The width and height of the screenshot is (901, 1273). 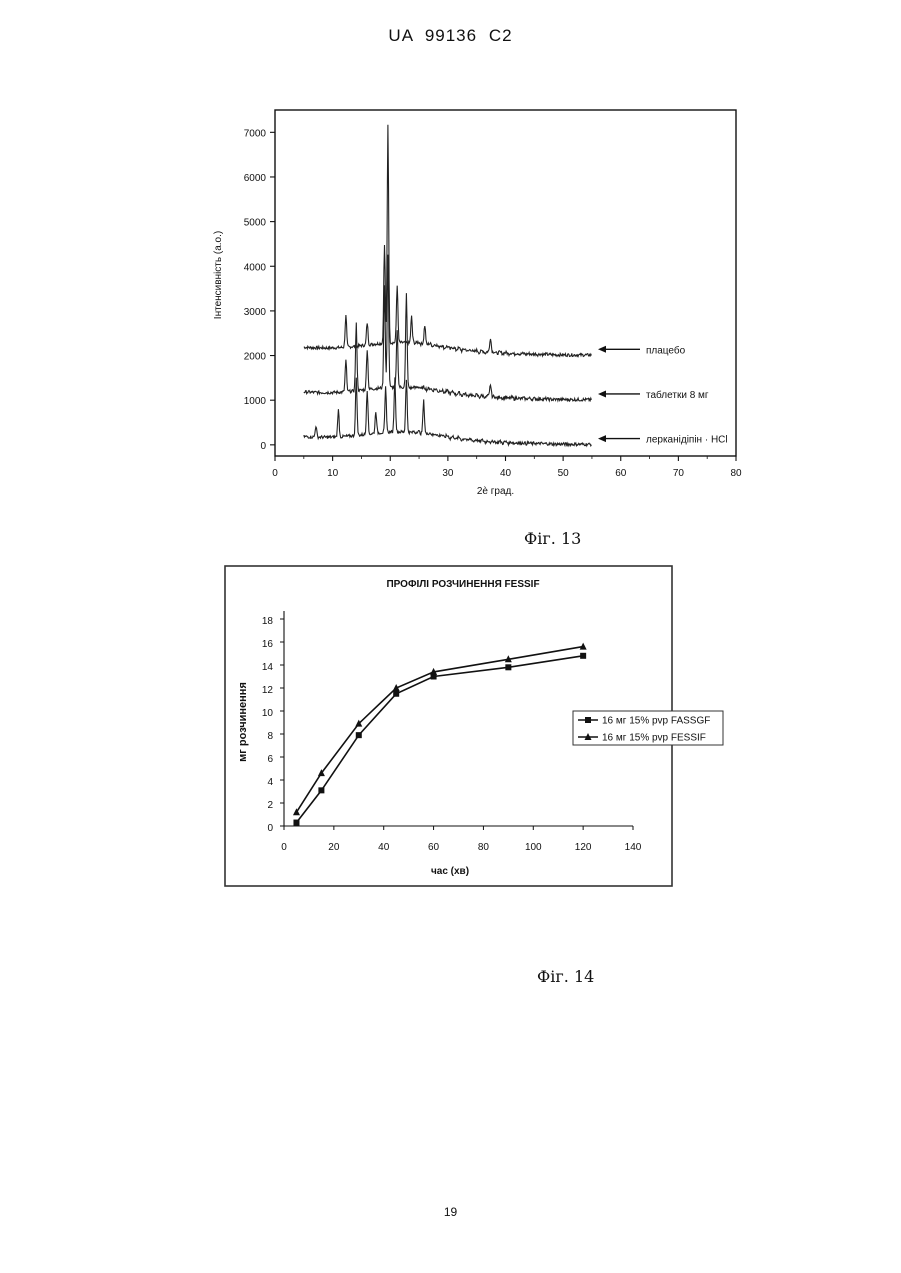 I want to click on legend-label: 16 мг 15% pvp FASSGF, so click(x=656, y=721).